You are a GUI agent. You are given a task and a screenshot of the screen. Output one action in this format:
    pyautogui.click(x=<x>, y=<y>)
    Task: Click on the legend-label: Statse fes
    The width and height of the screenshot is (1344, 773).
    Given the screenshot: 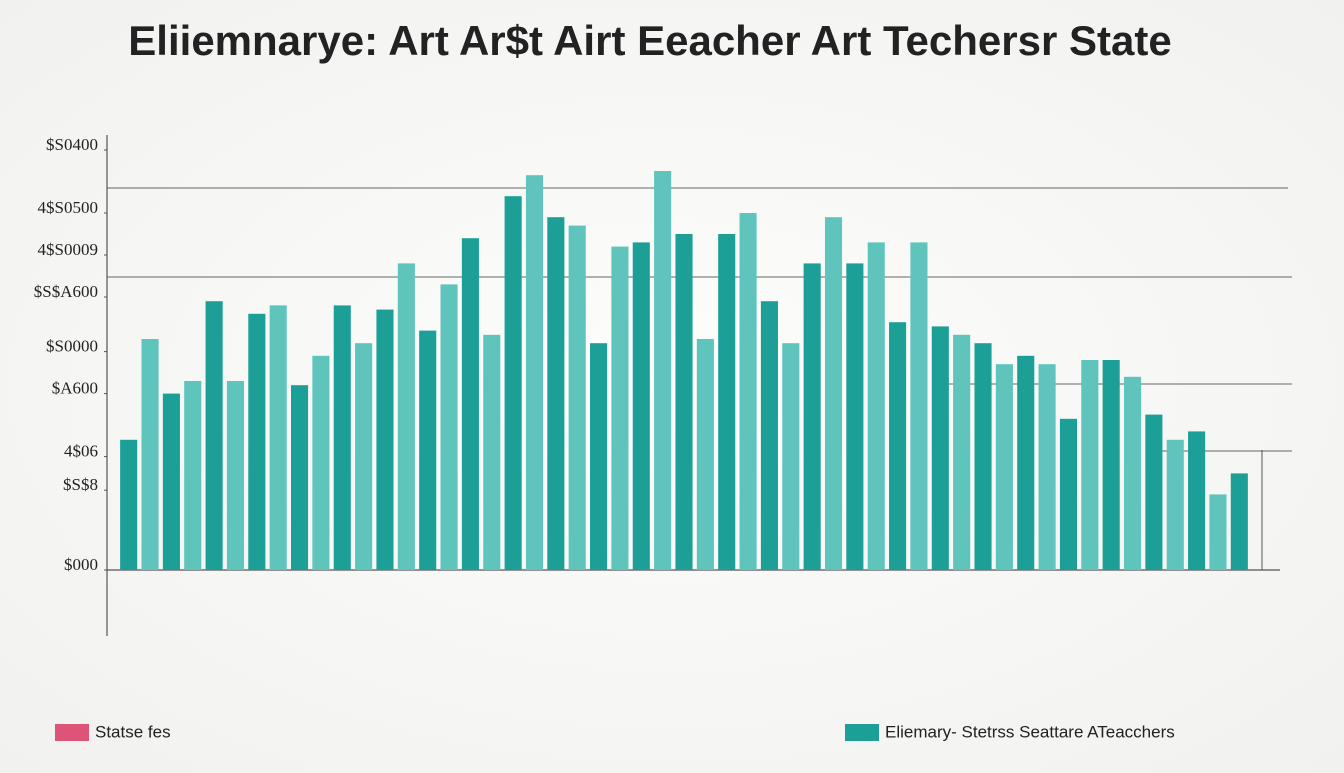 What is the action you would take?
    pyautogui.click(x=133, y=731)
    